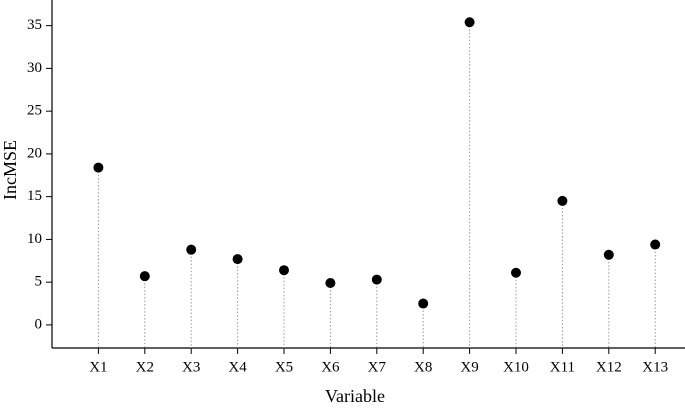  I want to click on y-tick-label: 10, so click(34, 239).